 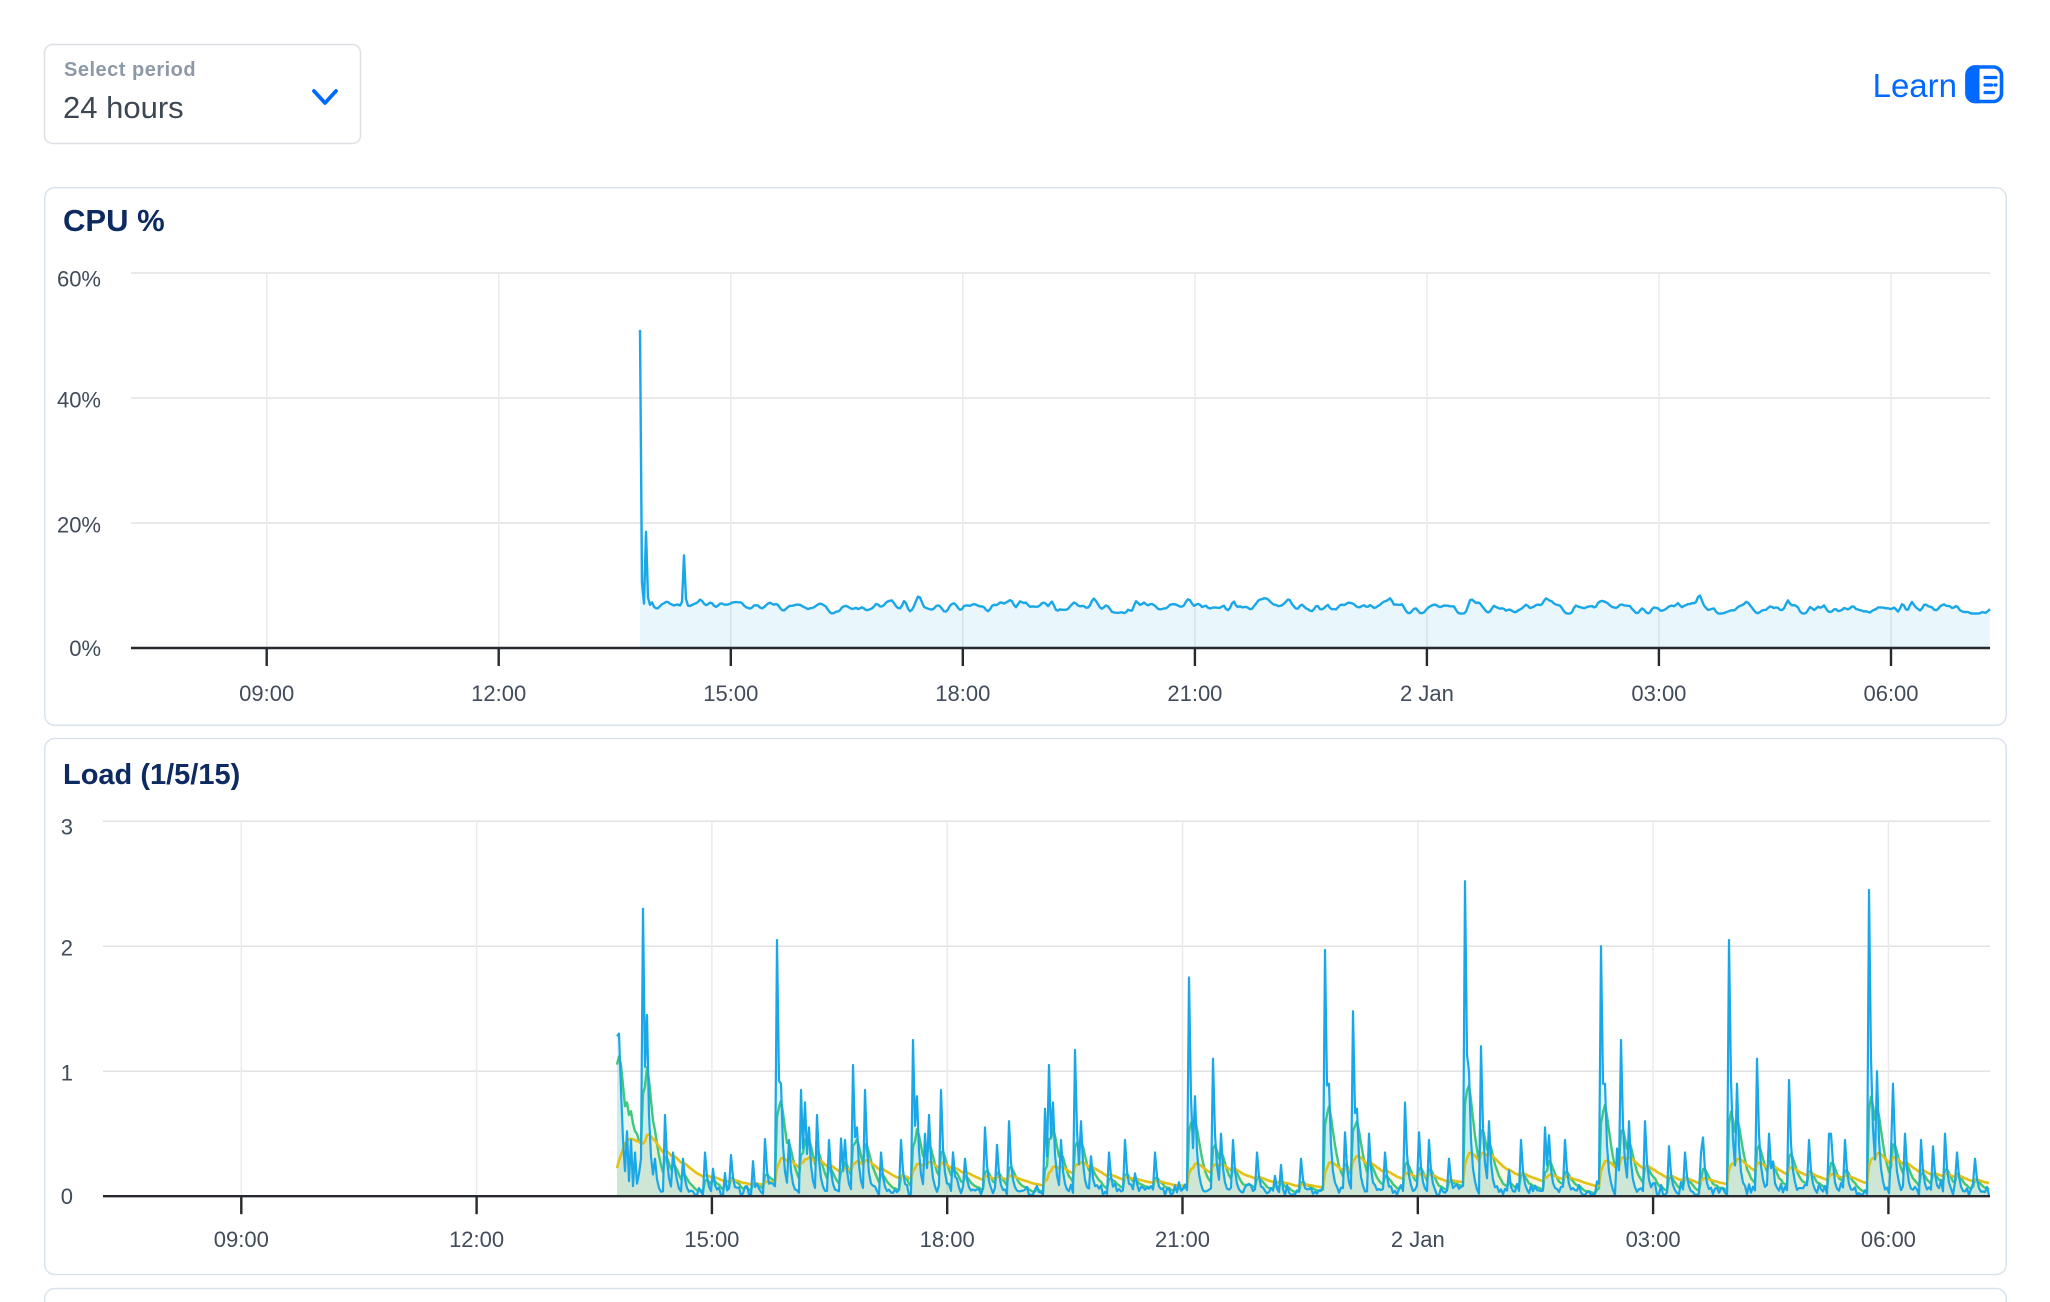 What do you see at coordinates (67, 1073) in the screenshot?
I see `svg-text: 1` at bounding box center [67, 1073].